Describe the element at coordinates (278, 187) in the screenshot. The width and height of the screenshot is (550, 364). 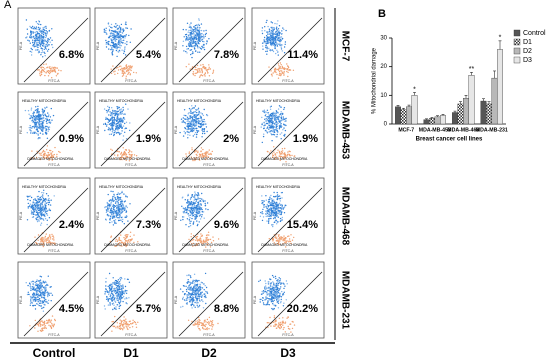
I see `gate-label: HEALTHY MITOCHONDRIA` at that location.